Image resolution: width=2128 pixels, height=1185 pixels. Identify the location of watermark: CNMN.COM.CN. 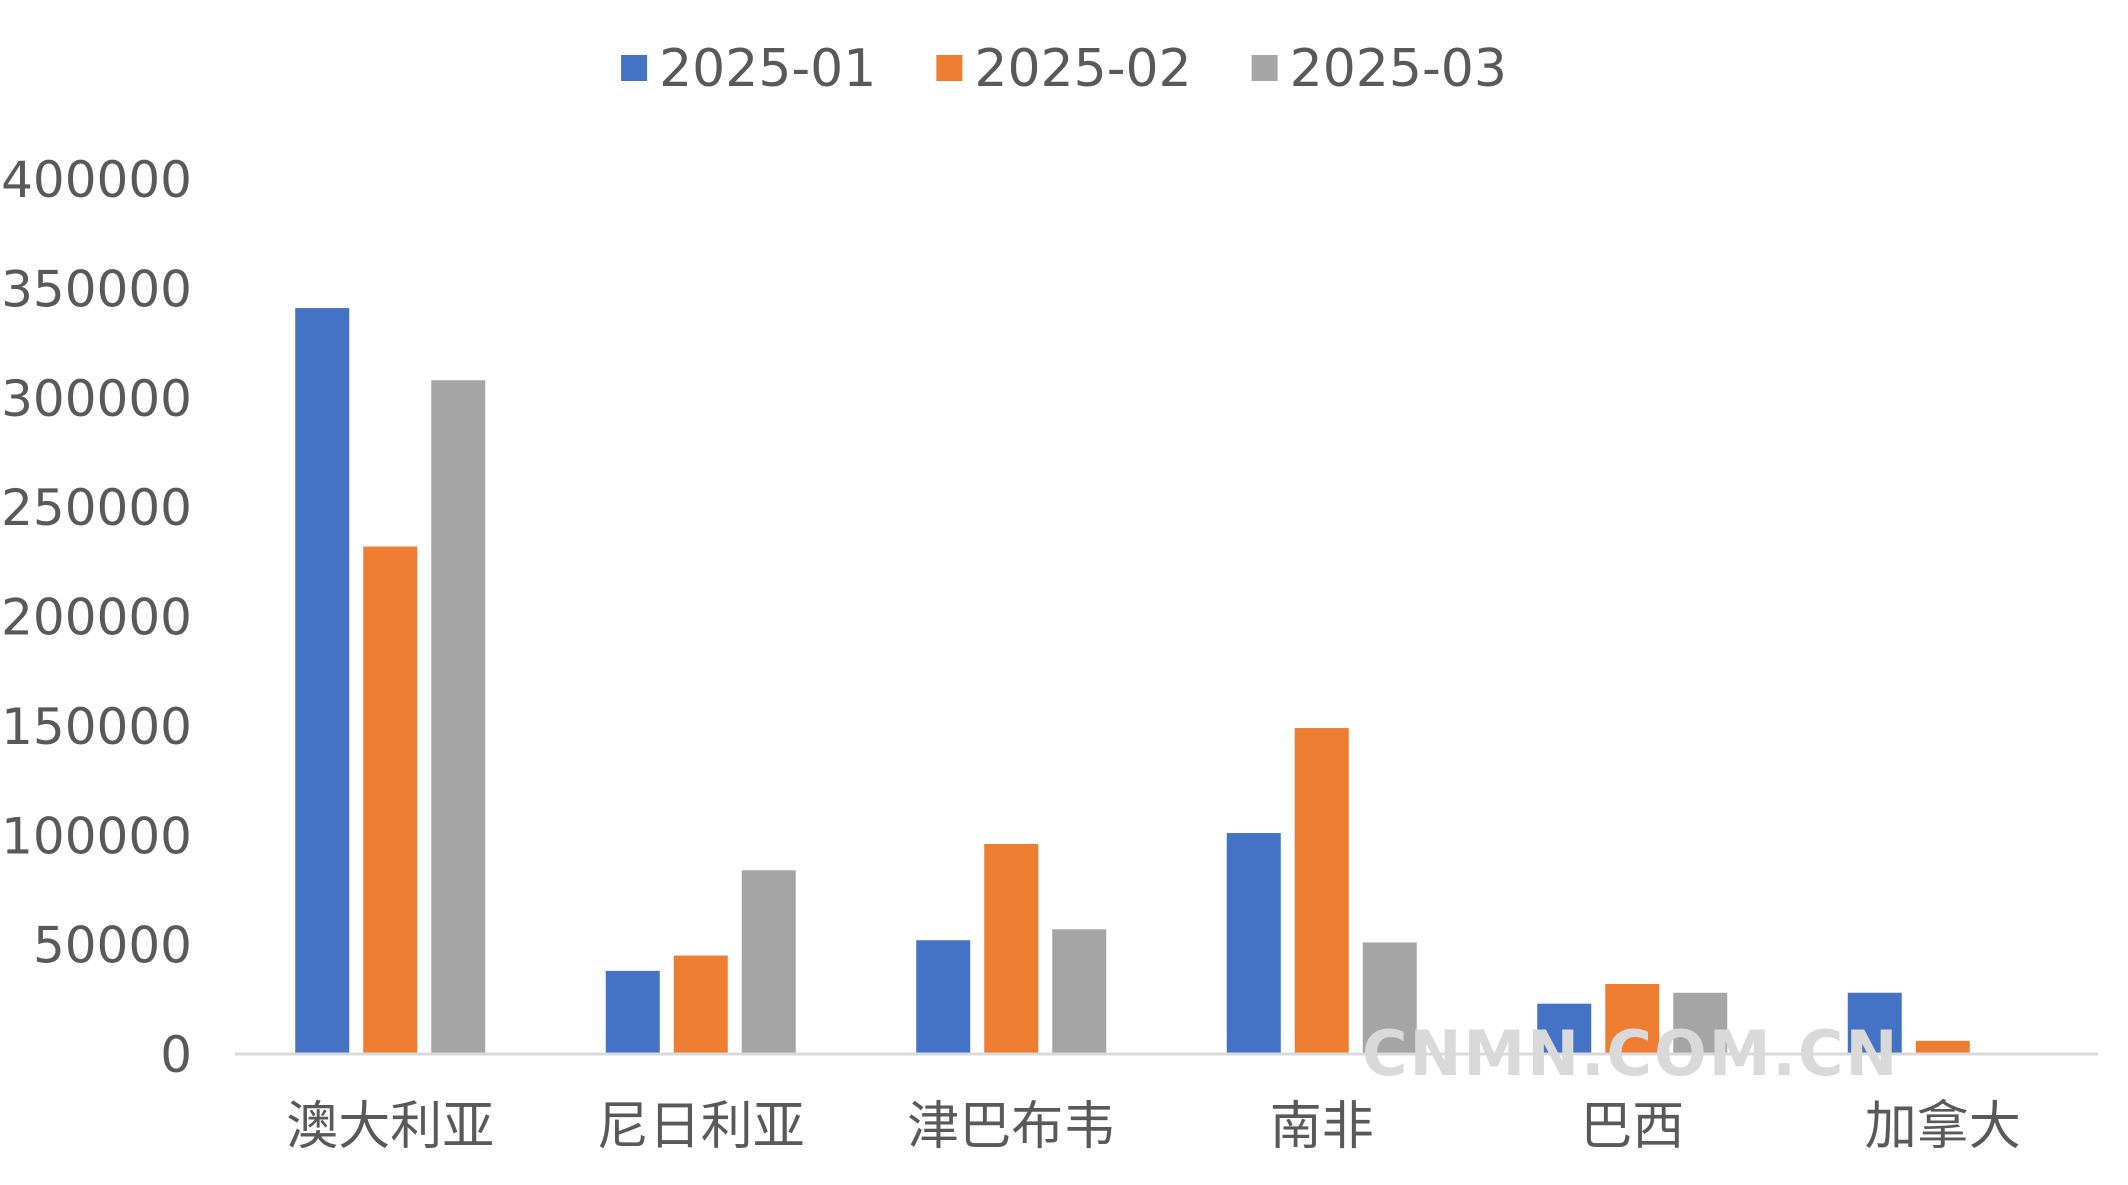
(1630, 1053).